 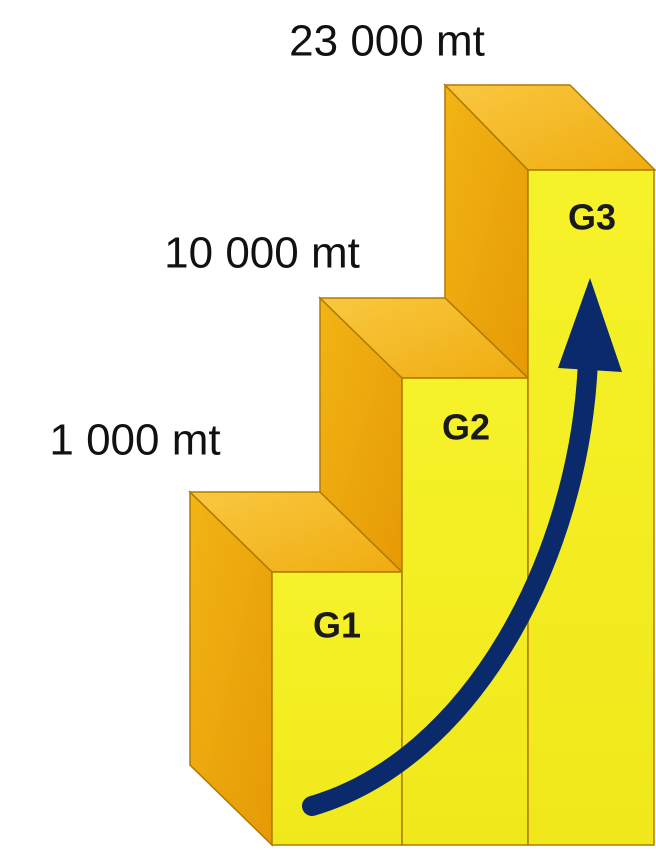 What do you see at coordinates (465, 611) in the screenshot?
I see `step-front` at bounding box center [465, 611].